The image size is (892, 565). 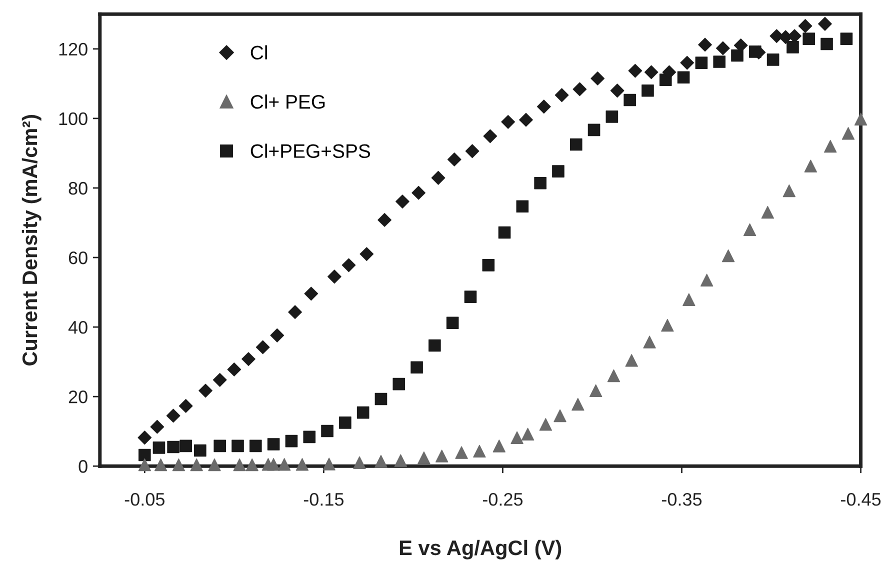 What do you see at coordinates (481, 550) in the screenshot?
I see `x-axis-title: E vs Ag/AgCl (V)` at bounding box center [481, 550].